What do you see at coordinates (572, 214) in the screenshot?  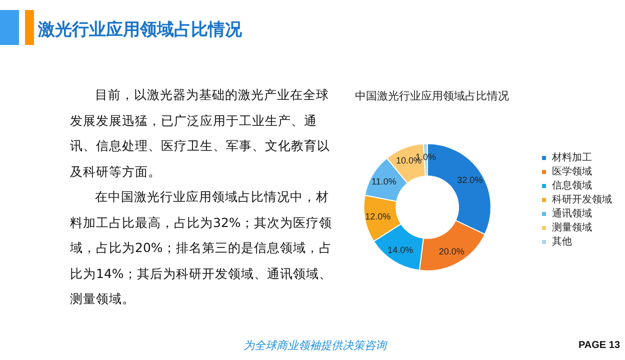 I see `legend-label: 通讯领域` at bounding box center [572, 214].